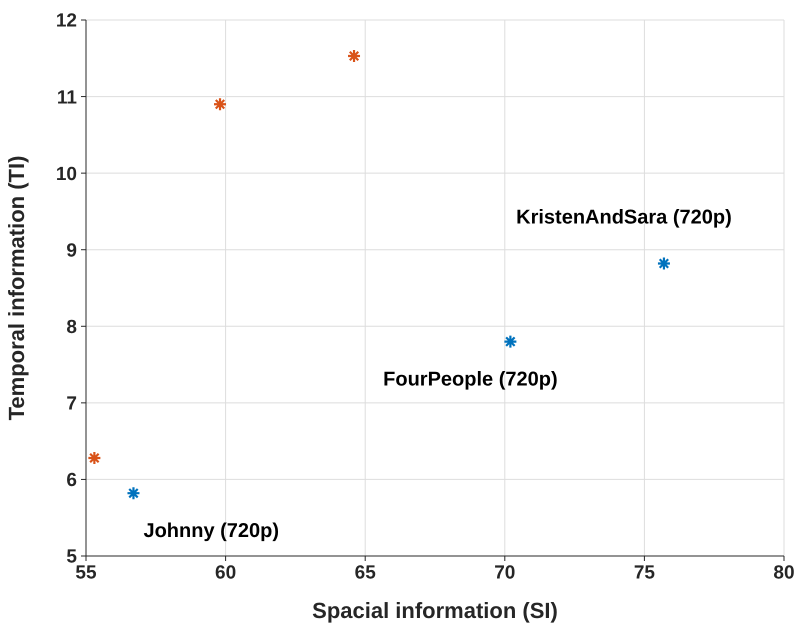 The width and height of the screenshot is (794, 641). I want to click on x-tick-label: 70, so click(505, 573).